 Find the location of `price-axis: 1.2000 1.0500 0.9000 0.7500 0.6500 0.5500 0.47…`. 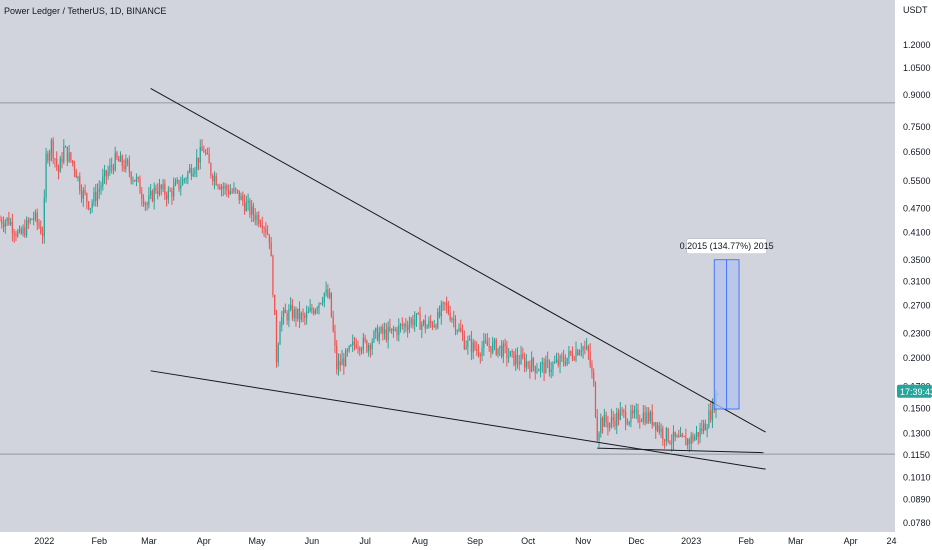

price-axis: 1.2000 1.0500 0.9000 0.7500 0.6500 0.5500 0.47… is located at coordinates (913, 275).